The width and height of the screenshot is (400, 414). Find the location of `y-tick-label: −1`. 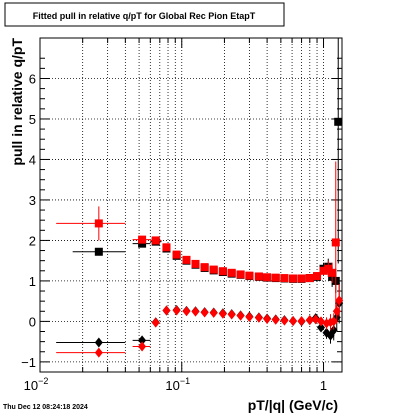

y-tick-label: −1 is located at coordinates (28, 362).